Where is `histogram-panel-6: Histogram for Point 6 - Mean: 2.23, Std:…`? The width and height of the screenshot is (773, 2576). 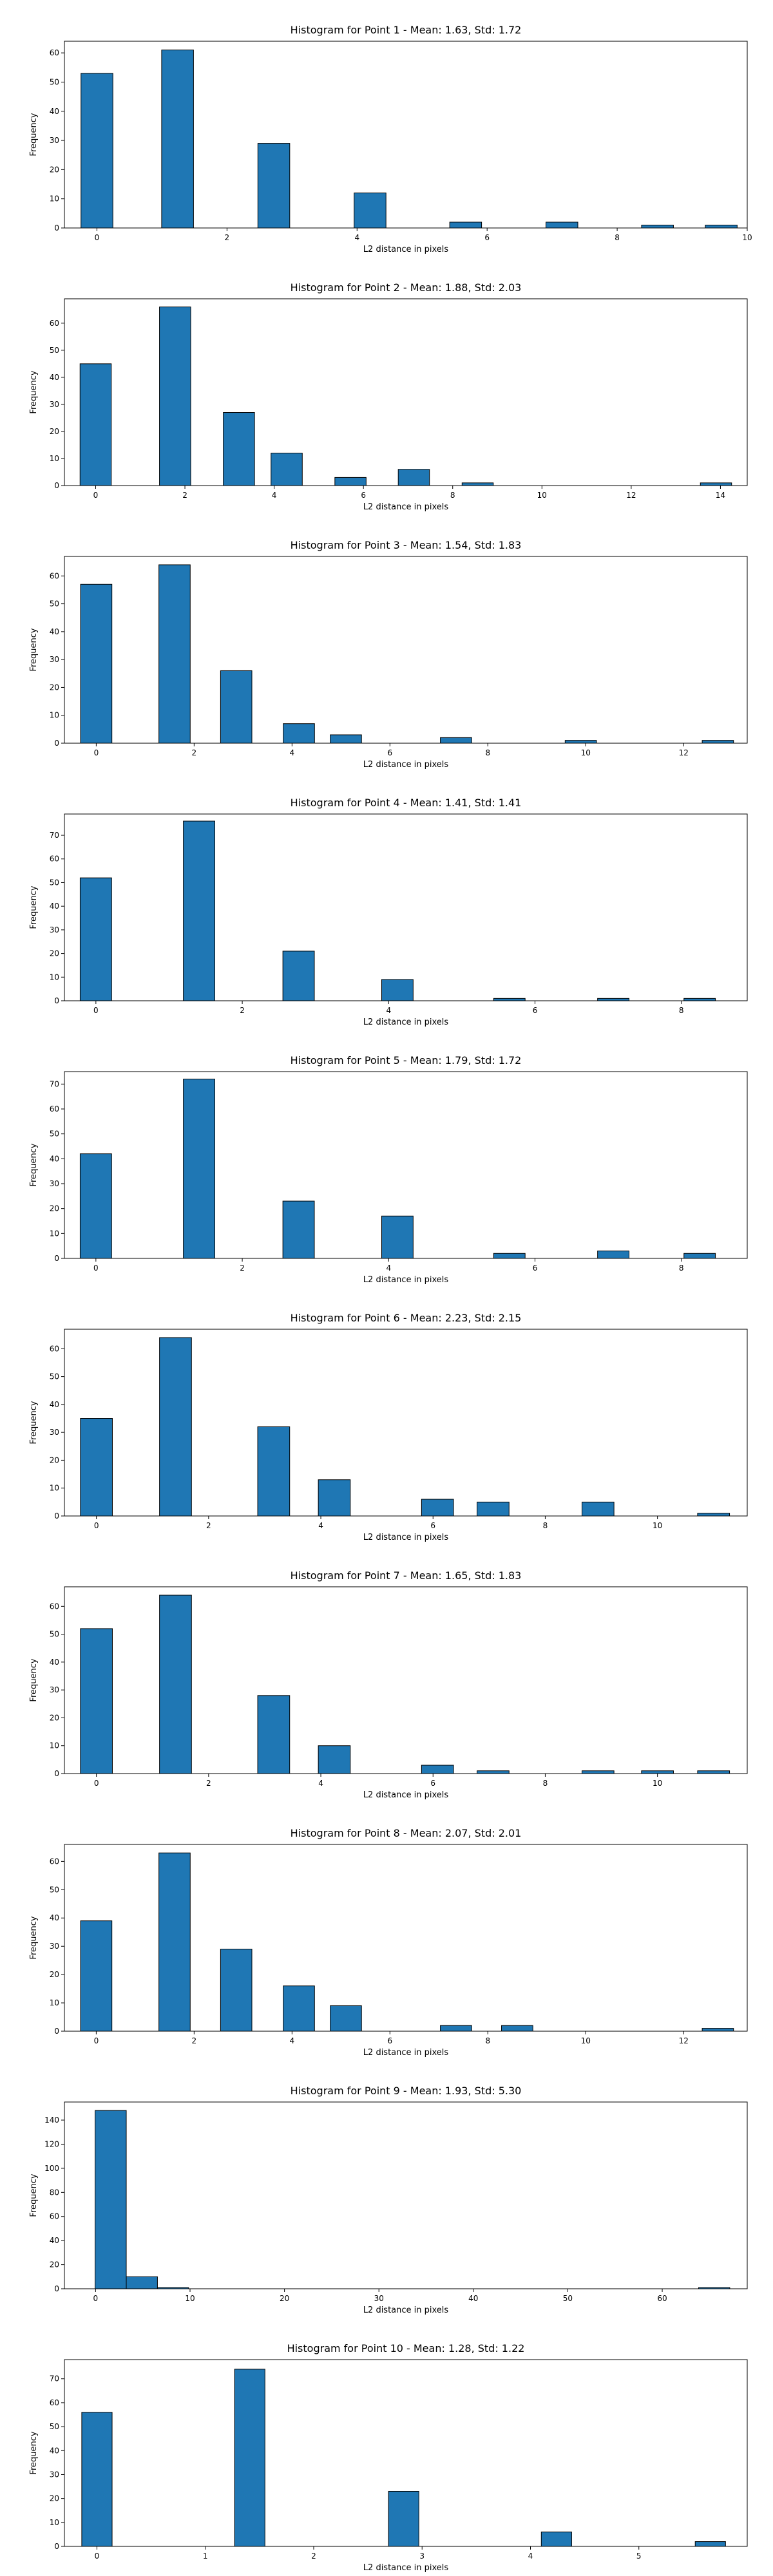 histogram-panel-6: Histogram for Point 6 - Mean: 2.23, Std:… is located at coordinates (388, 1427).